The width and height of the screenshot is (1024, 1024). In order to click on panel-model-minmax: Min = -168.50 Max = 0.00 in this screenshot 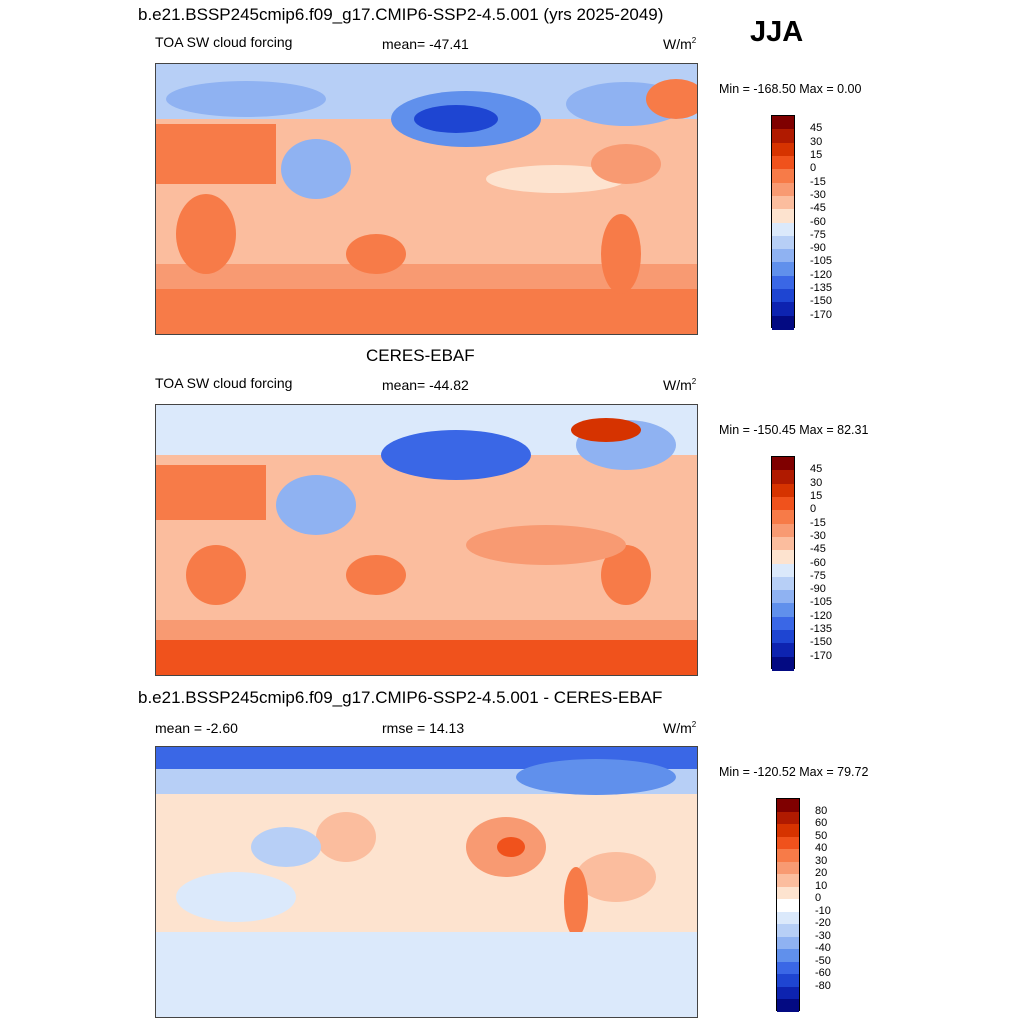, I will do `click(790, 89)`.